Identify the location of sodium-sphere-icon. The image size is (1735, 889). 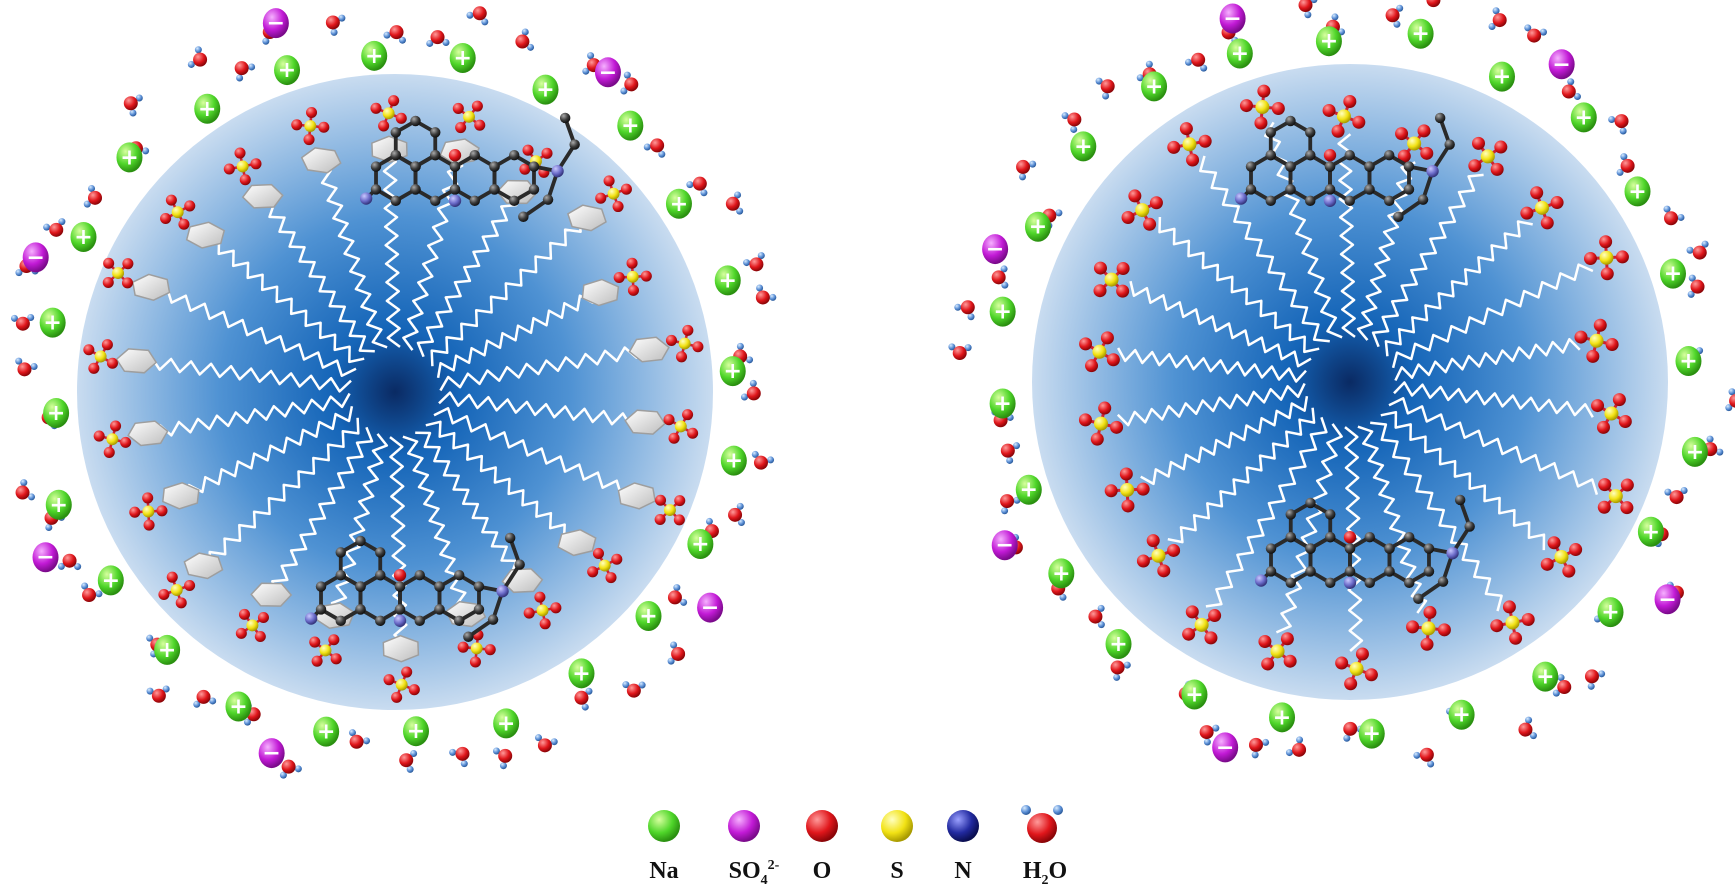
(664, 826).